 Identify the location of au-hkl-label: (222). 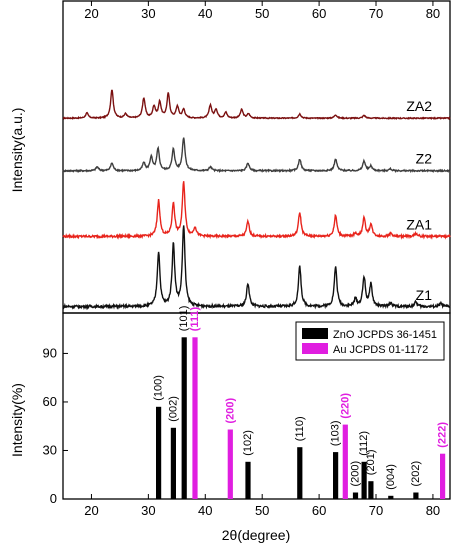
(443, 435).